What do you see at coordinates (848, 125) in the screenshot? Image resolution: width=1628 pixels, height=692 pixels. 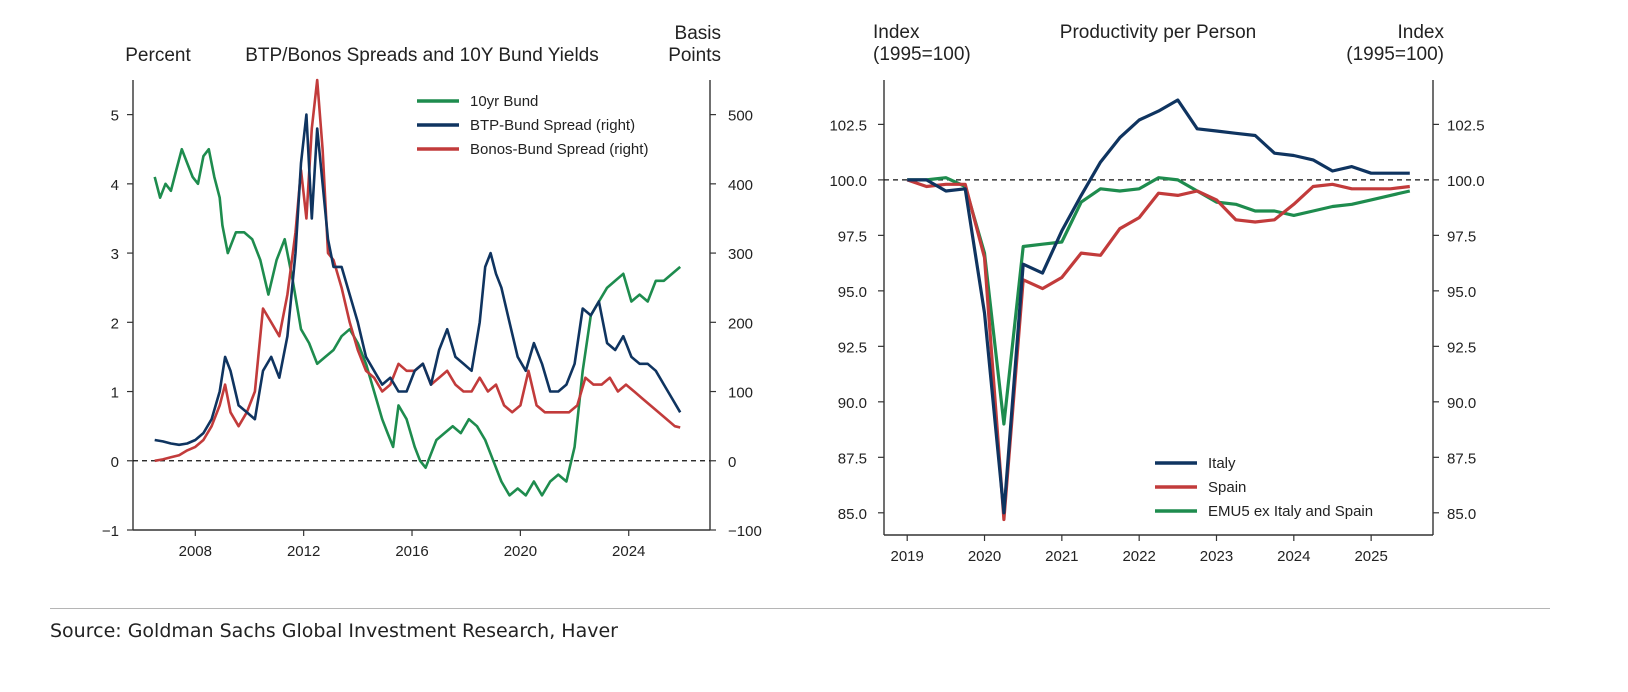 I see `c2-left-tick-label: 102.5` at bounding box center [848, 125].